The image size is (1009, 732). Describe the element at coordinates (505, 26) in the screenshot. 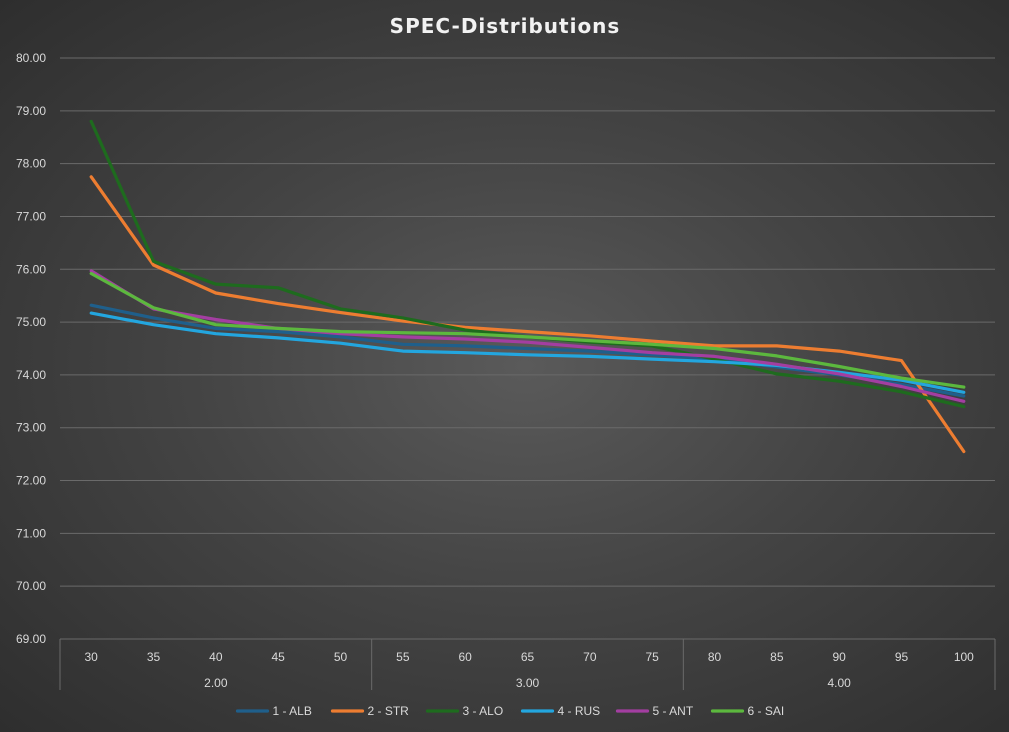

I see `chart-title: SPEC-Distributions` at that location.